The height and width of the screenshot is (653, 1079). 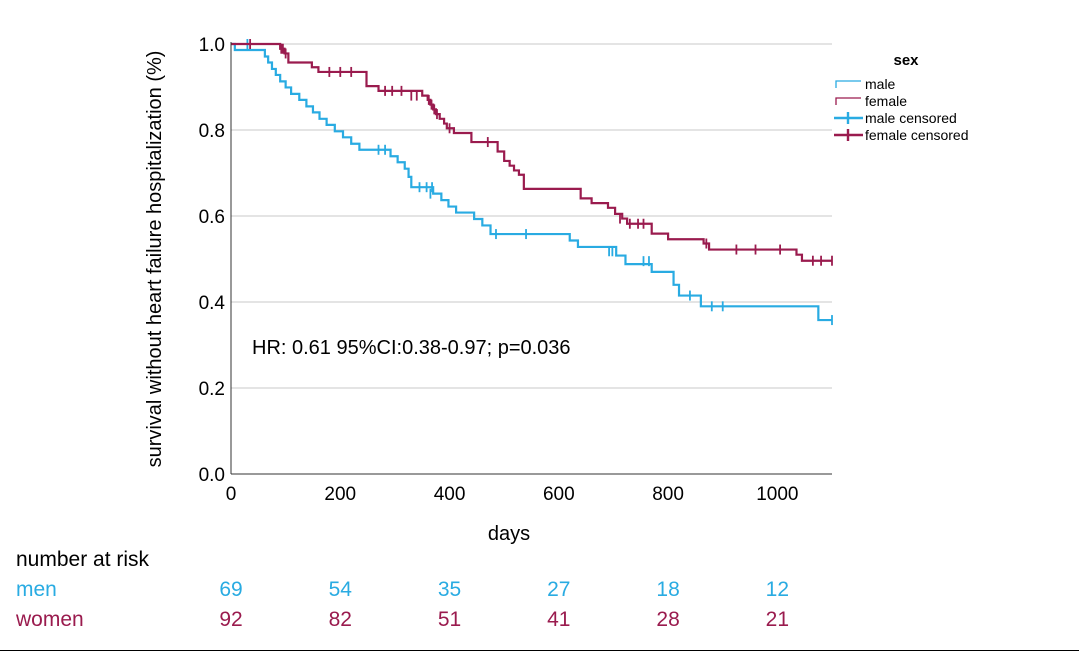 What do you see at coordinates (911, 118) in the screenshot?
I see `legend-label: male censored` at bounding box center [911, 118].